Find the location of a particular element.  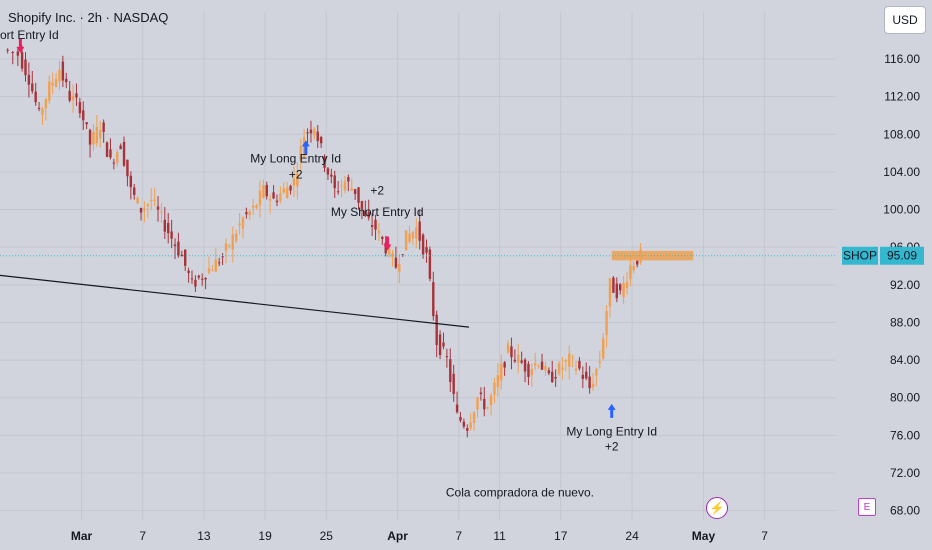

currency-button: USD is located at coordinates (905, 20).